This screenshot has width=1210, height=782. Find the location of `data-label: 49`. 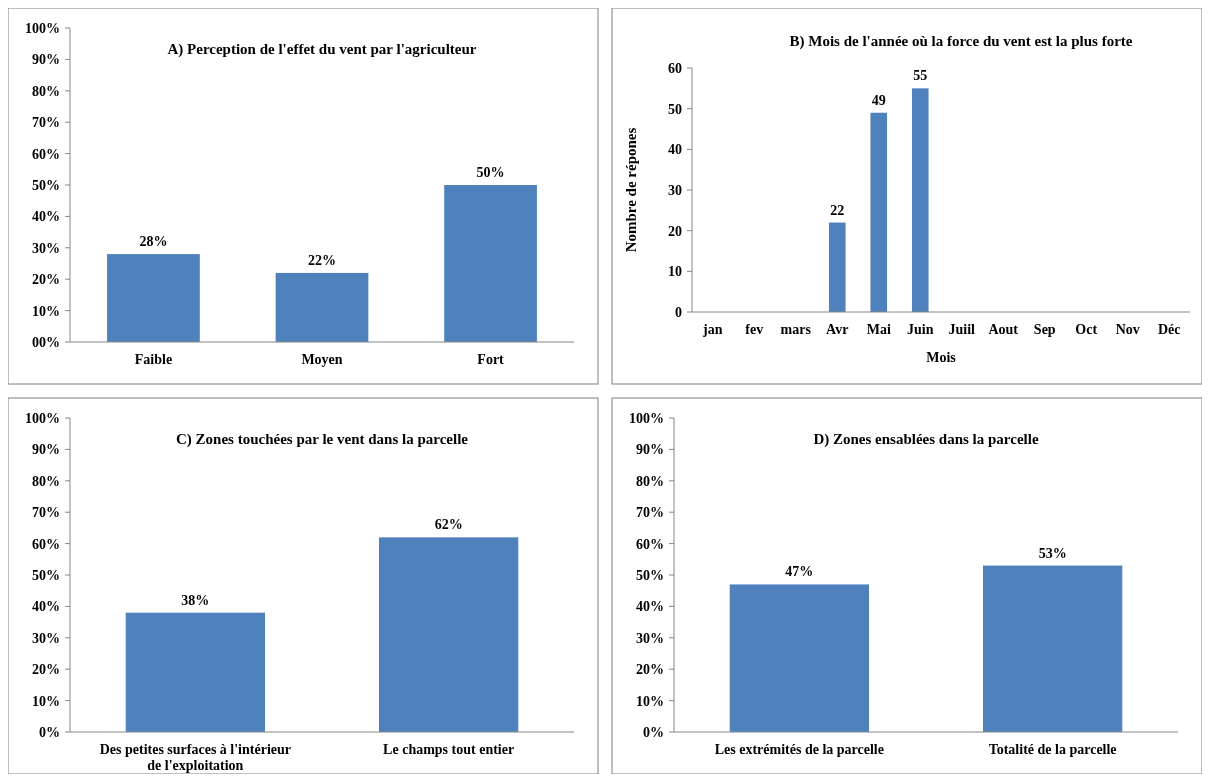

data-label: 49 is located at coordinates (878, 100).